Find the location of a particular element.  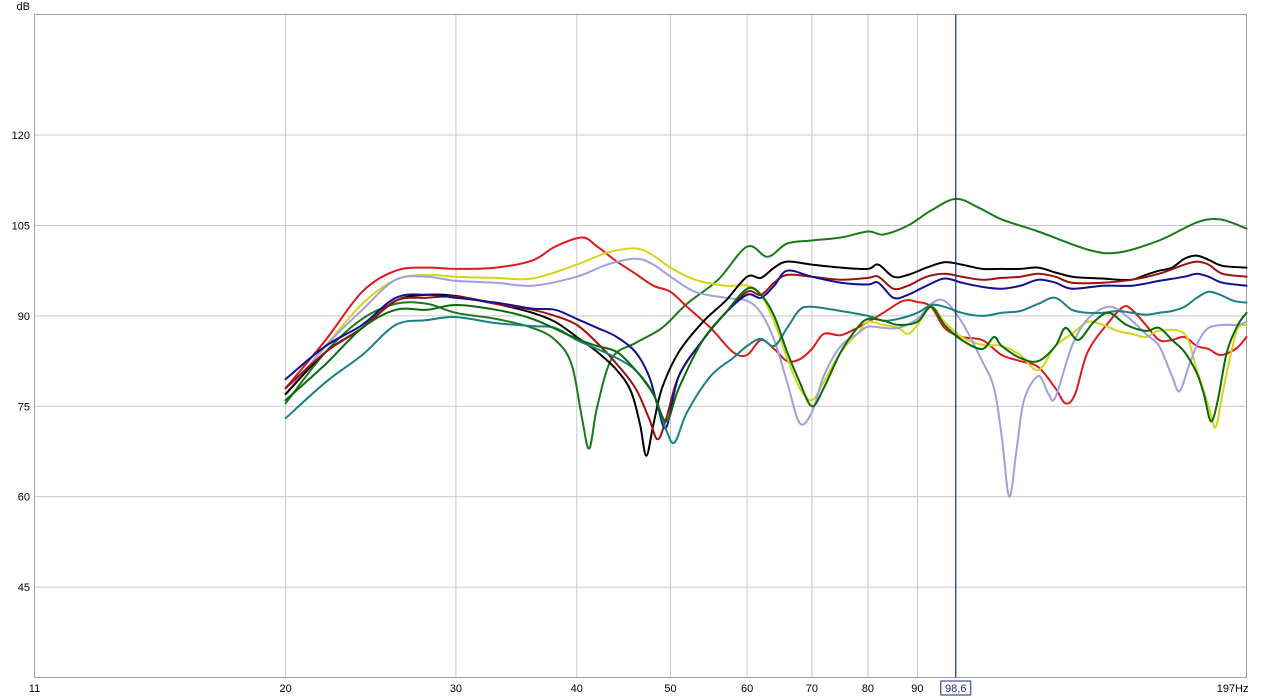

y-axis-unit-label: dB is located at coordinates (23, 7).